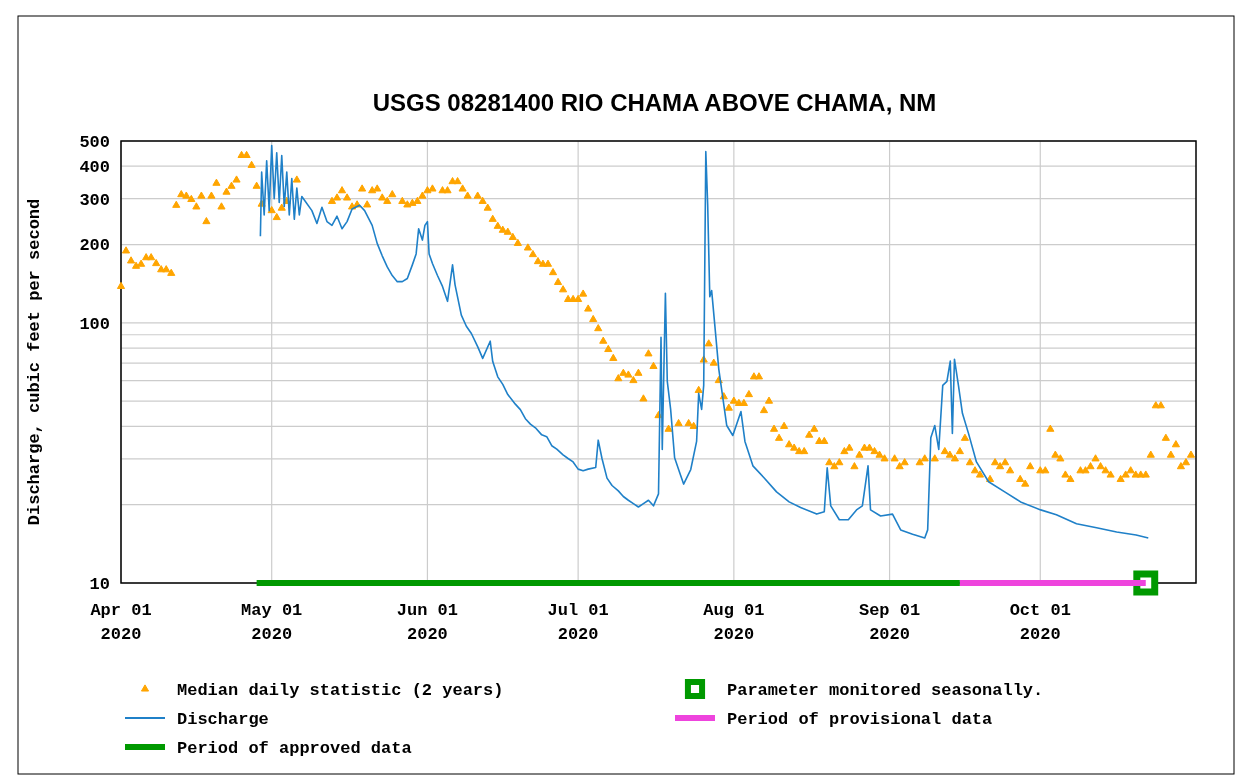 This screenshot has height=780, width=1244. What do you see at coordinates (99, 584) in the screenshot?
I see `y-tick-label: 10` at bounding box center [99, 584].